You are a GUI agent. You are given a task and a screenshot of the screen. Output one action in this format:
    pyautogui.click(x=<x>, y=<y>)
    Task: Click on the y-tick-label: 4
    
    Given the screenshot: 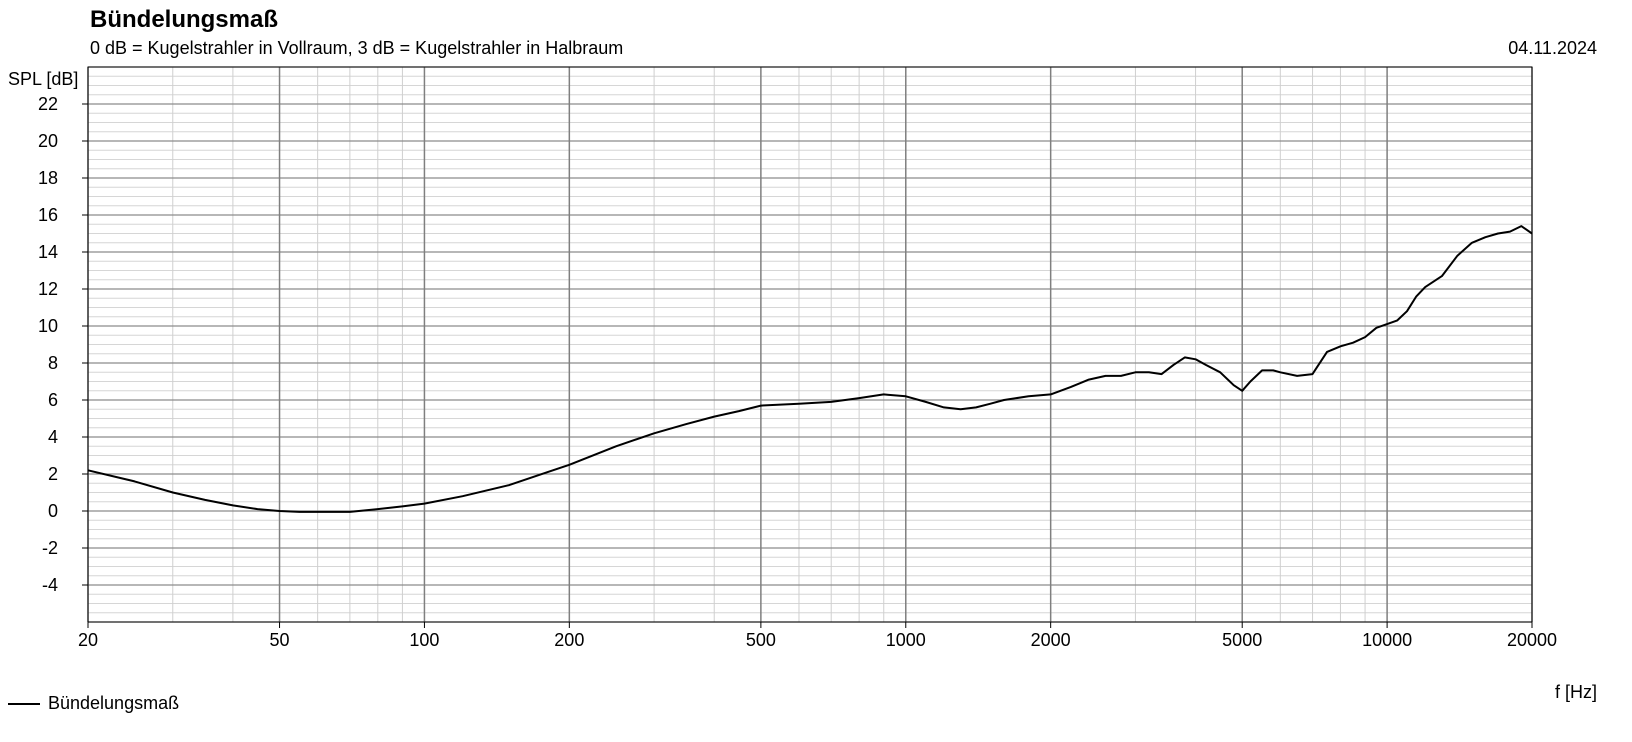 What is the action you would take?
    pyautogui.click(x=53, y=437)
    